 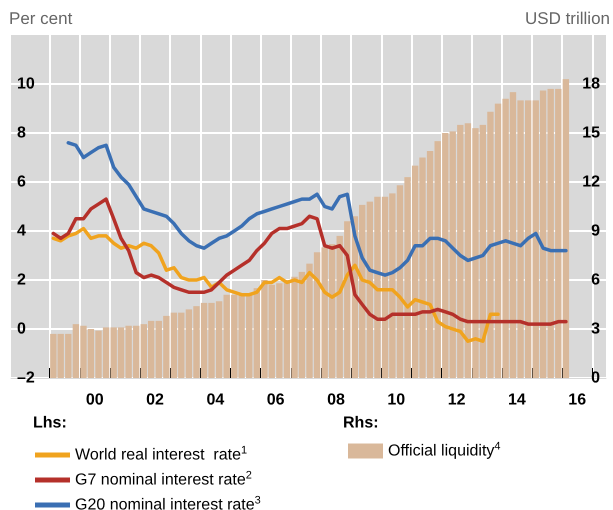 I want to click on y-tick-label: 2, so click(x=21, y=280).